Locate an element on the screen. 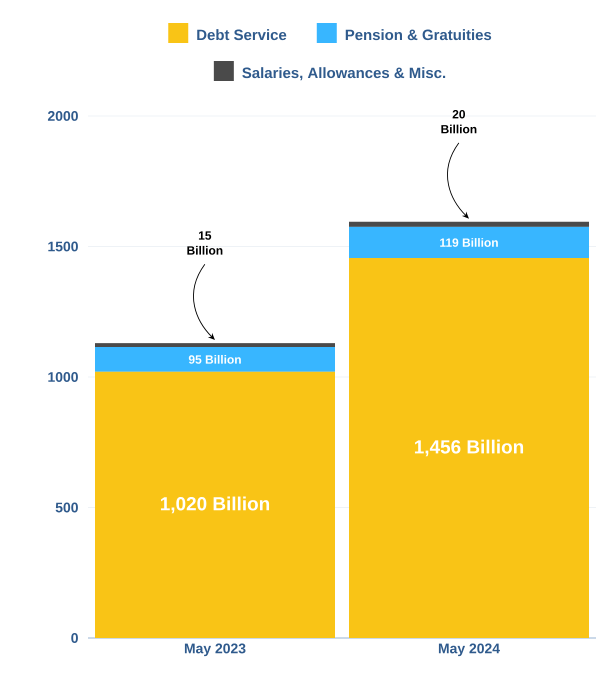 Image resolution: width=609 pixels, height=681 pixels. legend-label: Debt Service is located at coordinates (241, 34).